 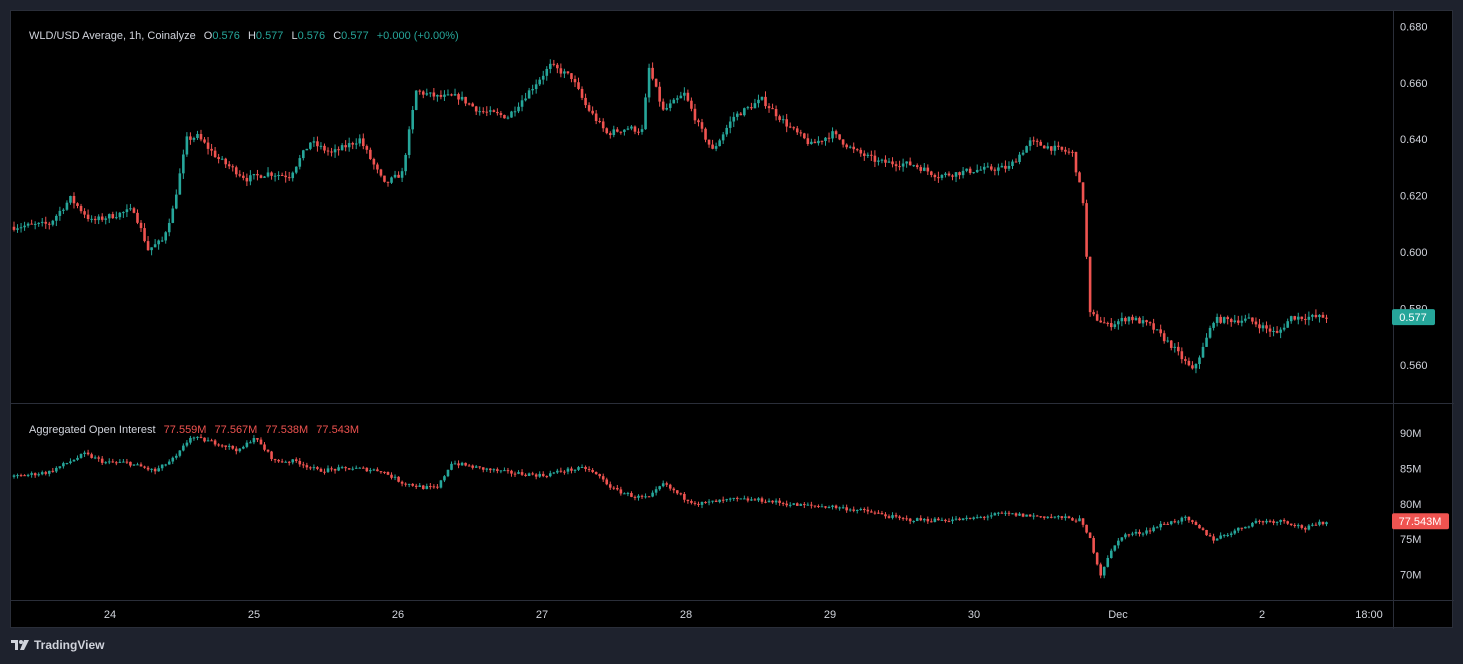 I want to click on oi-badge, so click(x=1420, y=521).